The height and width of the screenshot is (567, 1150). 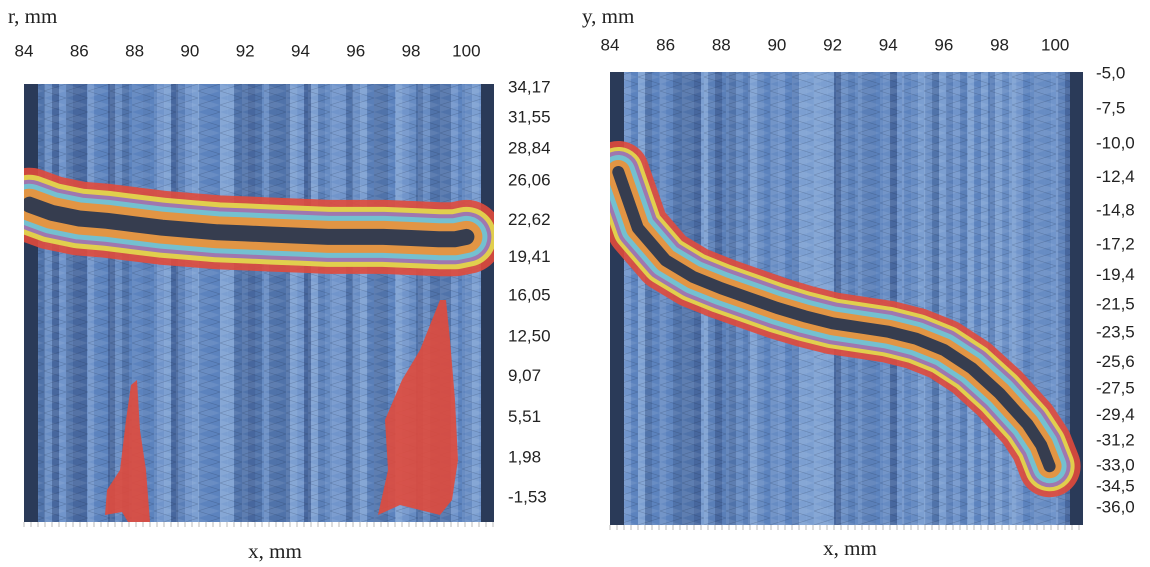 I want to click on y-axis-title: y, mm, so click(x=608, y=16).